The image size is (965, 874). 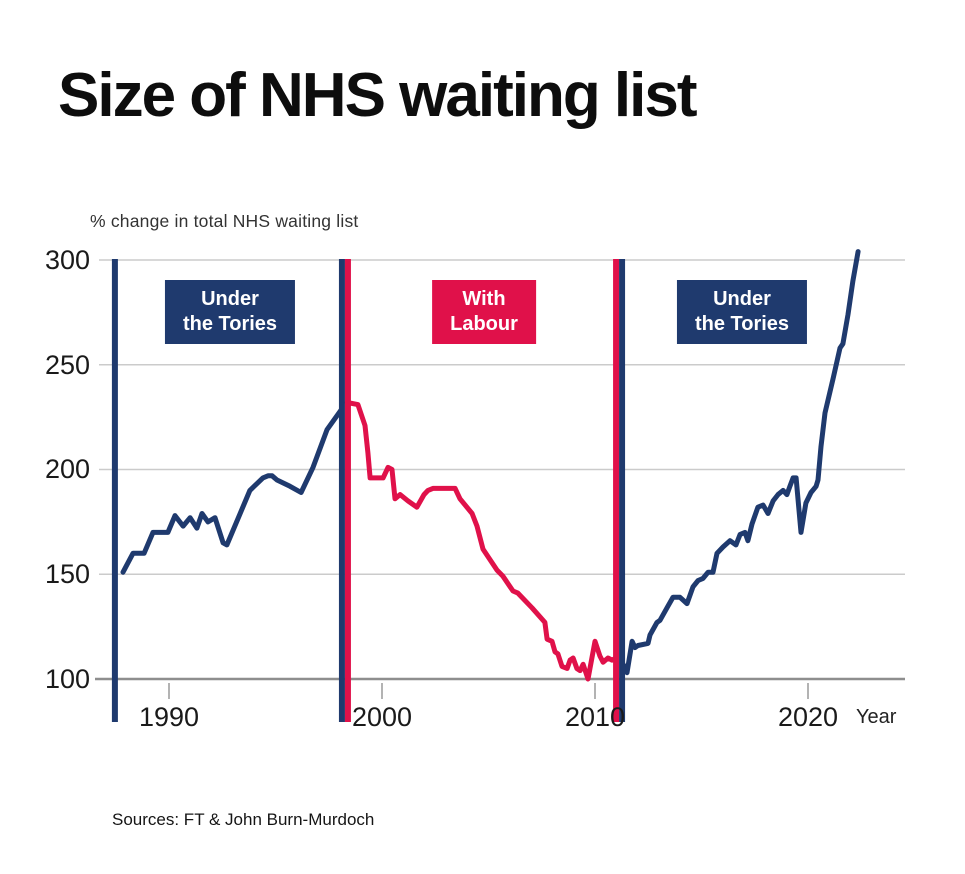 What do you see at coordinates (224, 221) in the screenshot?
I see `y-axis-title: % change in total NHS waiting list` at bounding box center [224, 221].